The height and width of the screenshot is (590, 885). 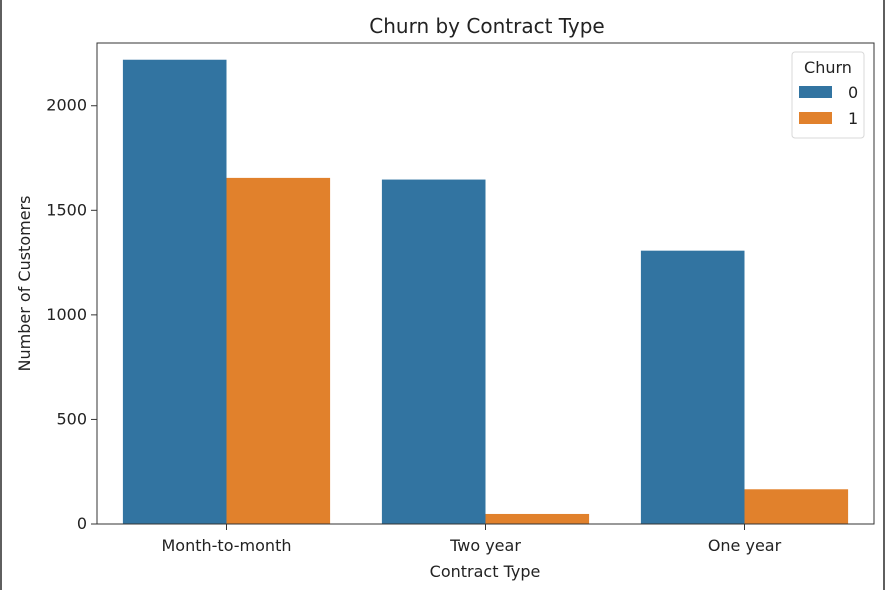 I want to click on legend-label-1: 1, so click(x=853, y=118).